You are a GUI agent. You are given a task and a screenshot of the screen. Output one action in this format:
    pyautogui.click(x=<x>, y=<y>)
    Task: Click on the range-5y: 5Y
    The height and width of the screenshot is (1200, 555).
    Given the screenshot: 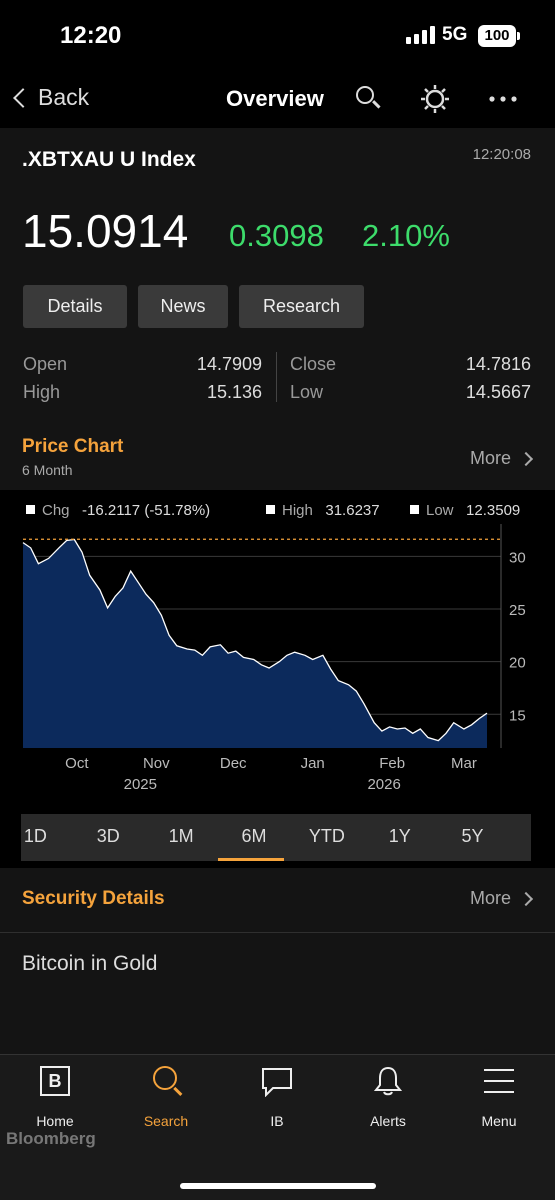 What is the action you would take?
    pyautogui.click(x=472, y=836)
    